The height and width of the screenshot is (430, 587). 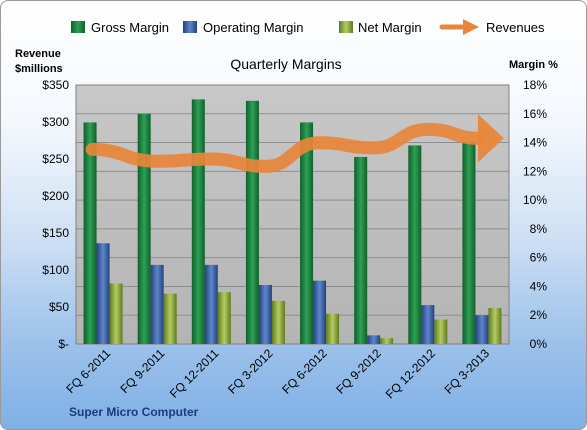 What do you see at coordinates (490, 138) in the screenshot?
I see `revenue-arrowhead` at bounding box center [490, 138].